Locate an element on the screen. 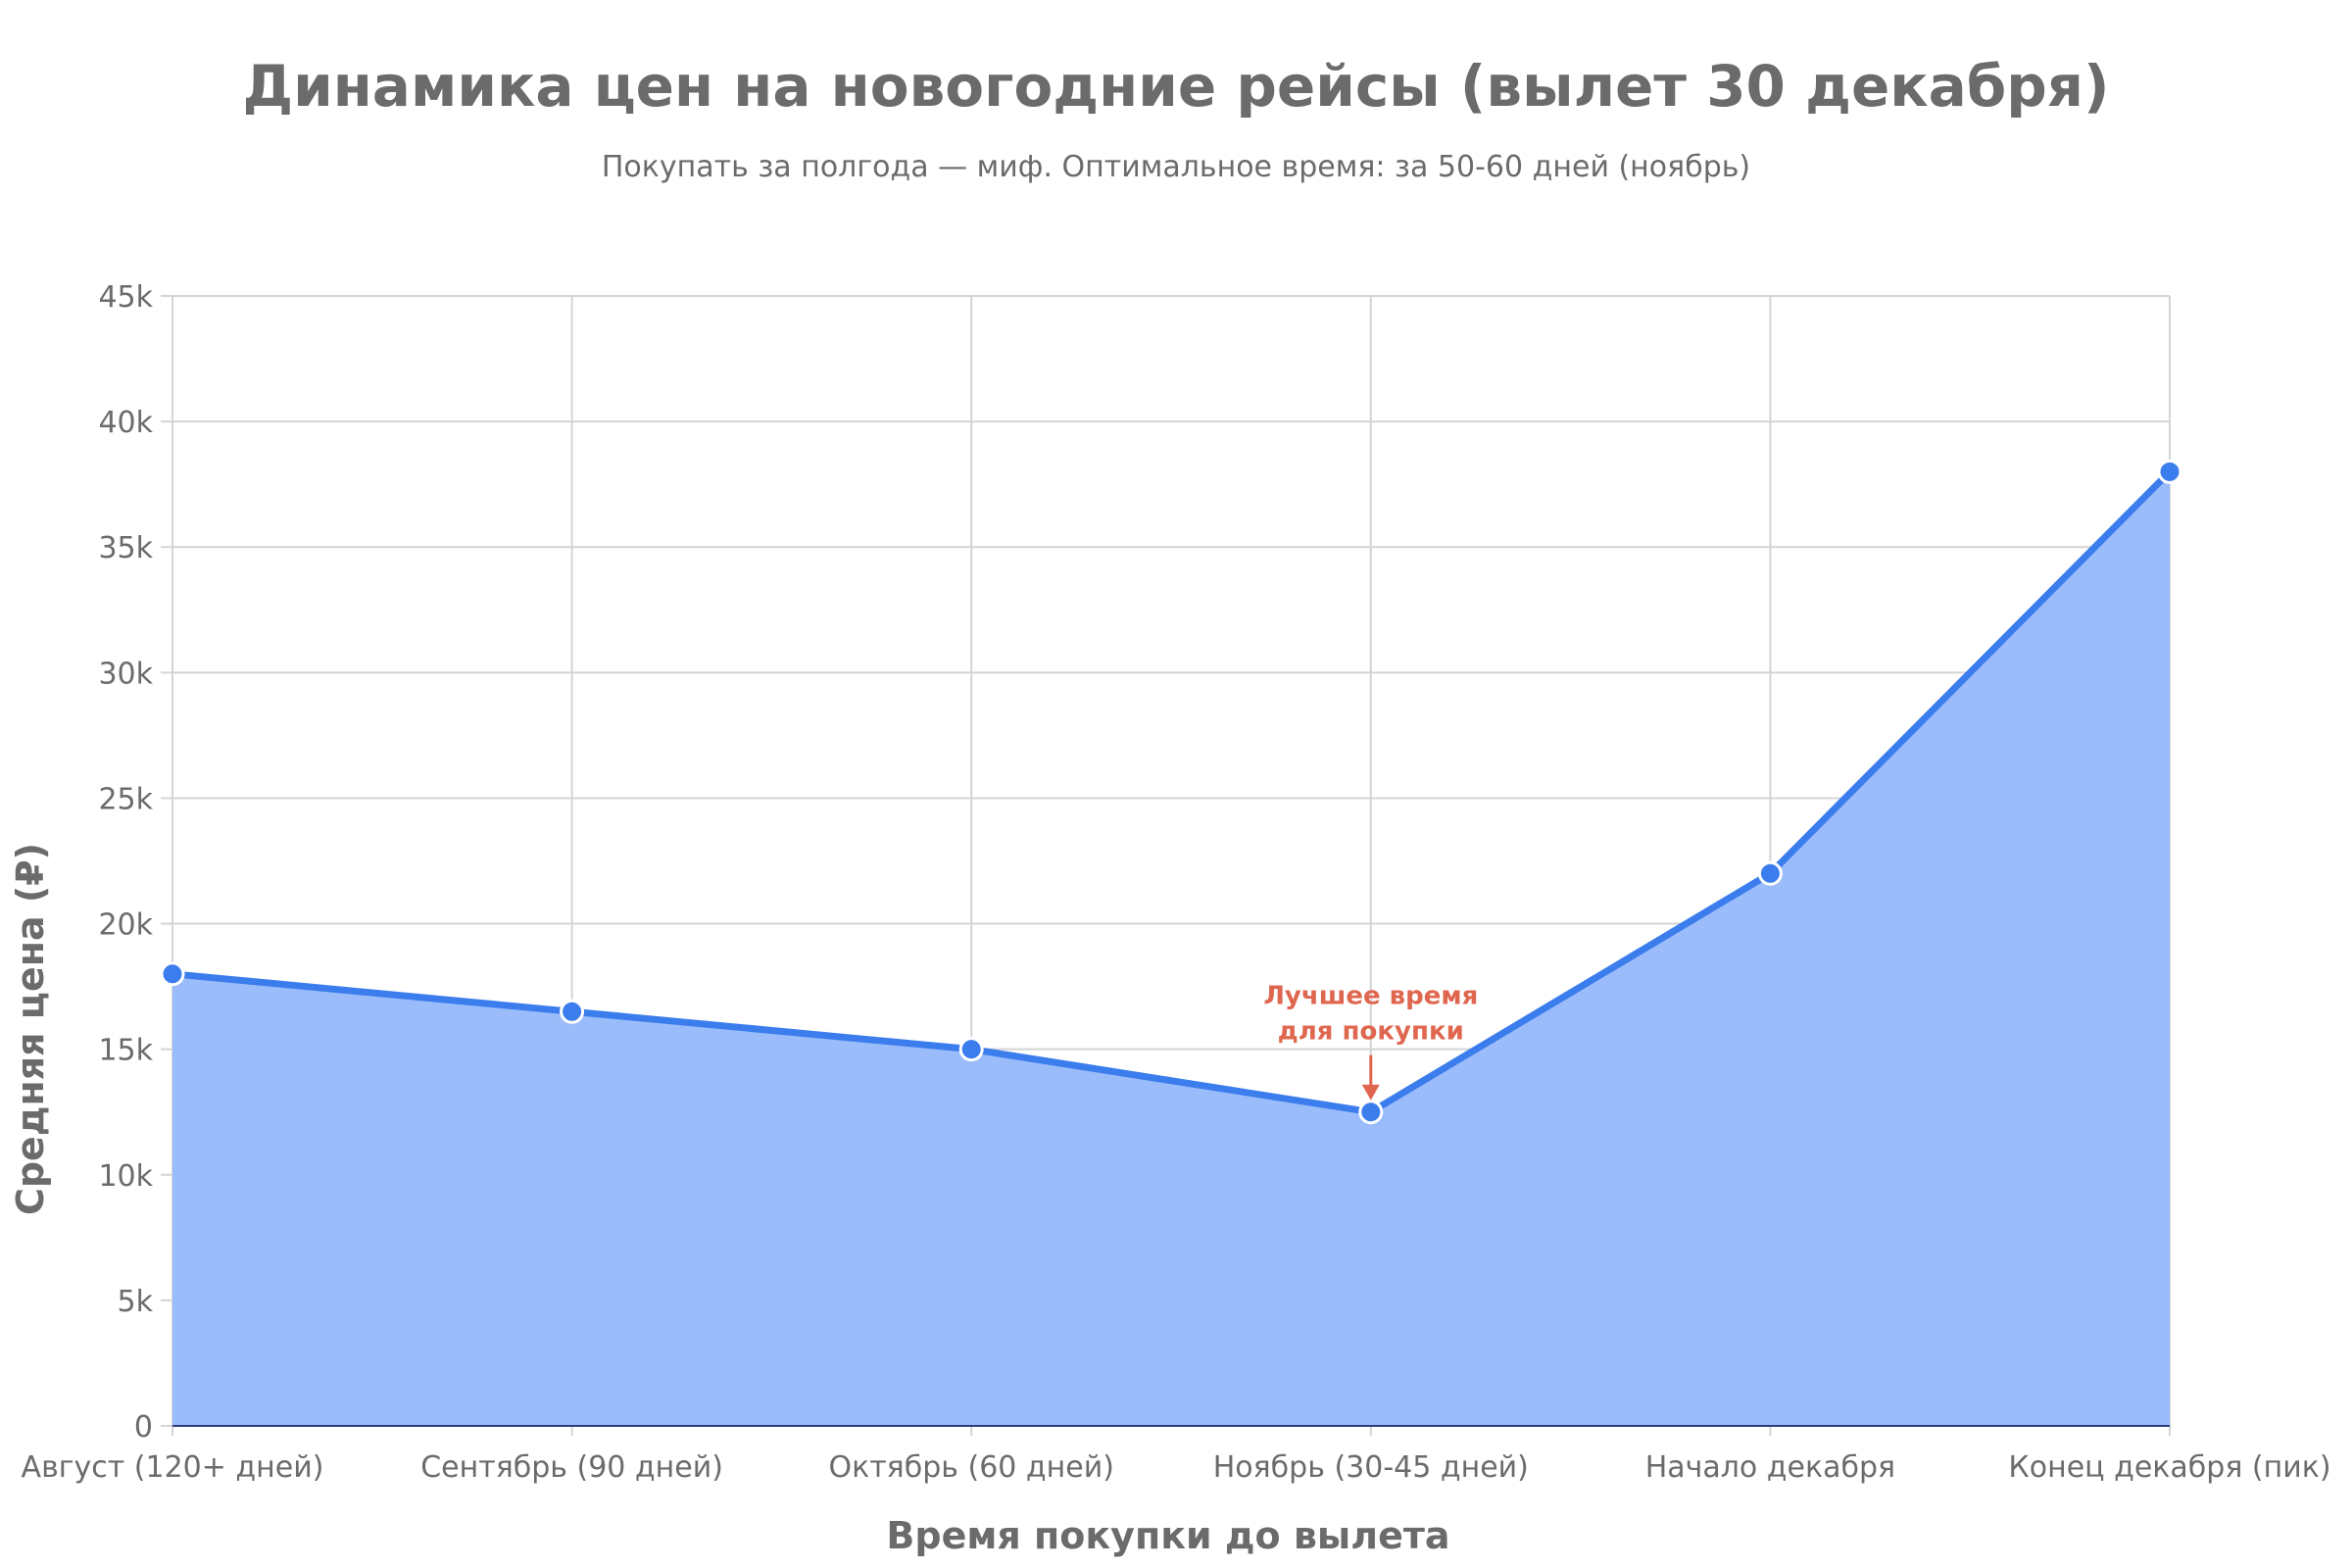 This screenshot has width=2352, height=1568. y-tick-label: 10k is located at coordinates (126, 1176).